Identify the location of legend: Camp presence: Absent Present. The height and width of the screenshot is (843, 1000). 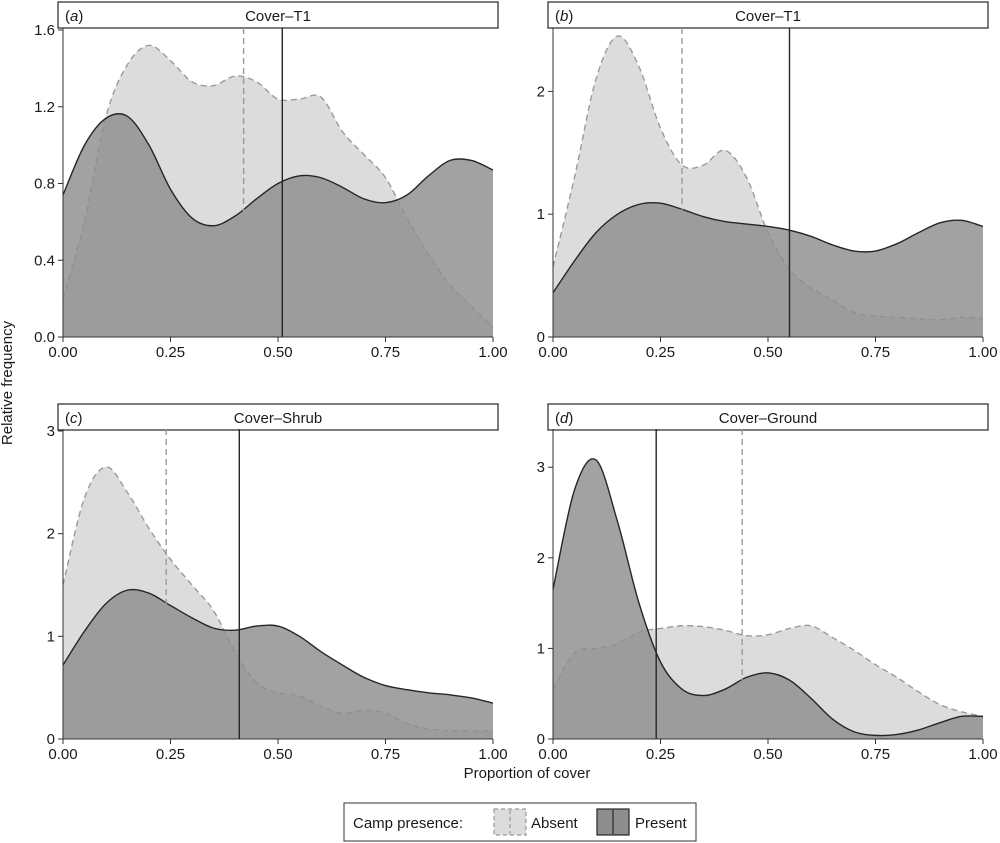
(520, 822).